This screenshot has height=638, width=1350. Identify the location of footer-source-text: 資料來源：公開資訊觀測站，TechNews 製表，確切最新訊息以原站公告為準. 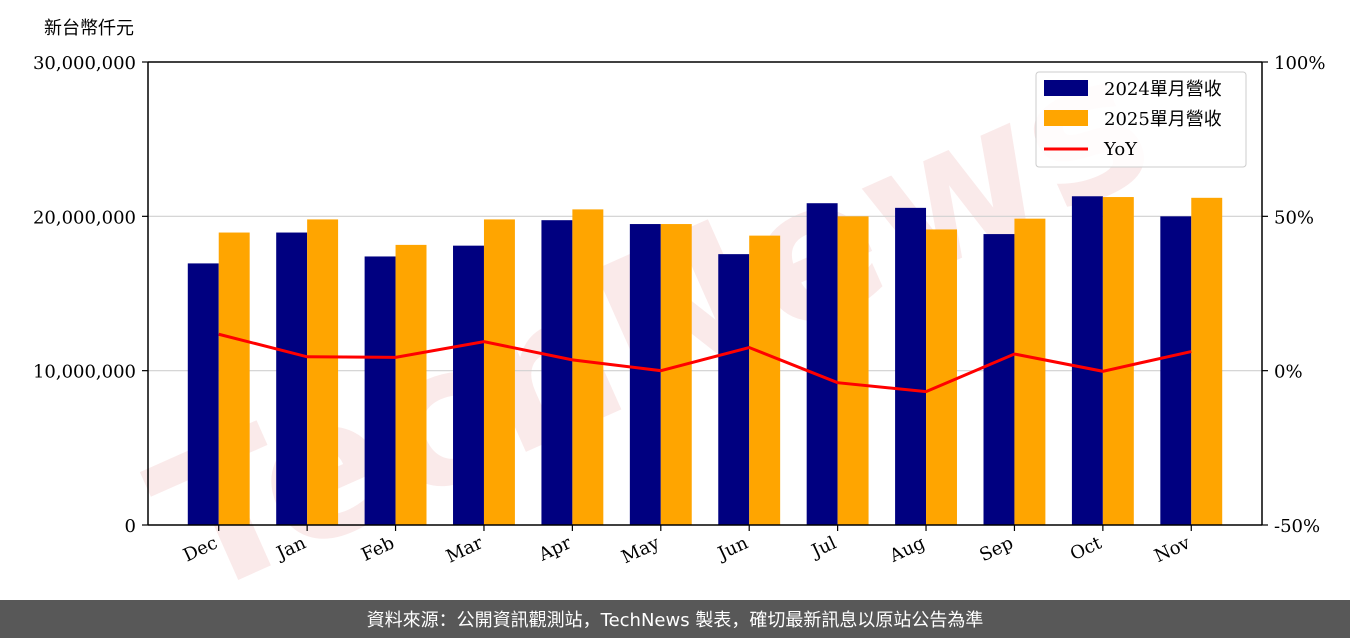
(675, 620).